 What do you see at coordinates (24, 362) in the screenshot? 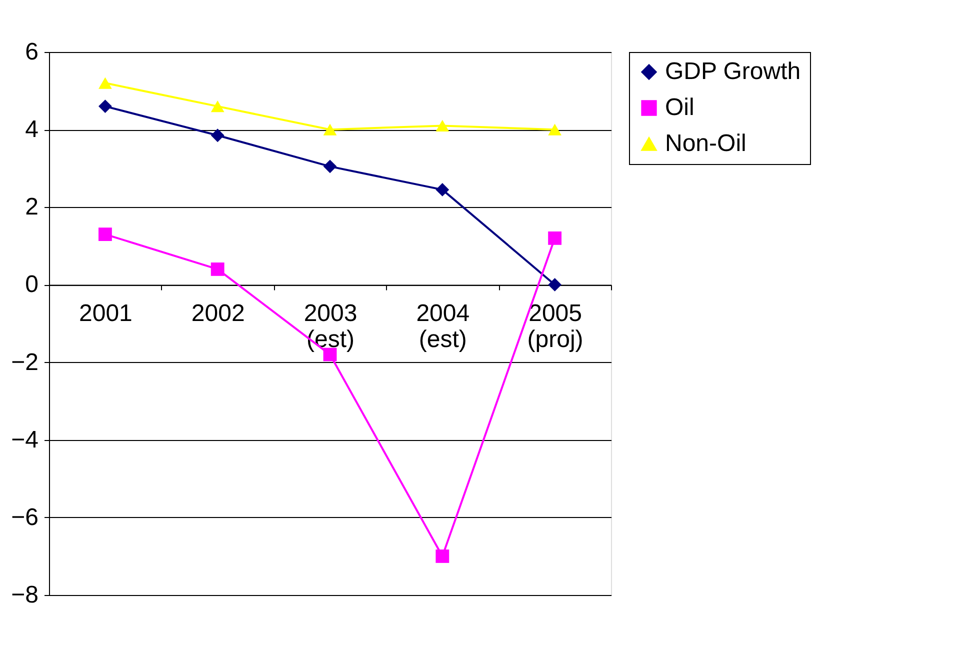
I see `y-tick-label: −2` at bounding box center [24, 362].